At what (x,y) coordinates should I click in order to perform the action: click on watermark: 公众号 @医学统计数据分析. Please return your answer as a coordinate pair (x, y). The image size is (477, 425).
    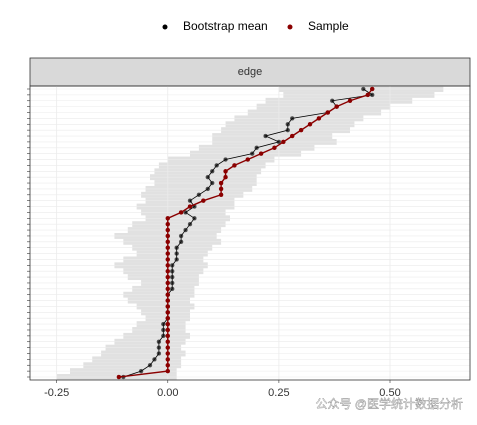
    Looking at the image, I should click on (389, 403).